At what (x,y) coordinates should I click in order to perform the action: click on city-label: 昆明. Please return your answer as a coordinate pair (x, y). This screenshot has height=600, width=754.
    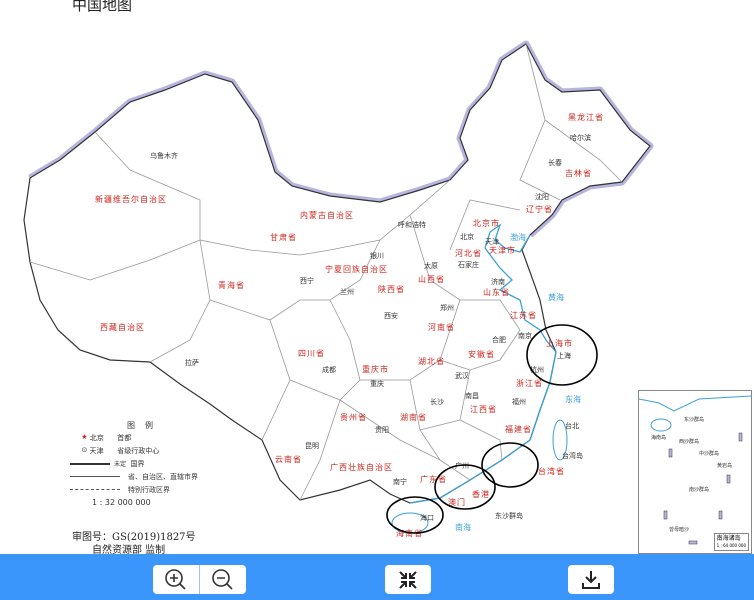
    Looking at the image, I should click on (312, 446).